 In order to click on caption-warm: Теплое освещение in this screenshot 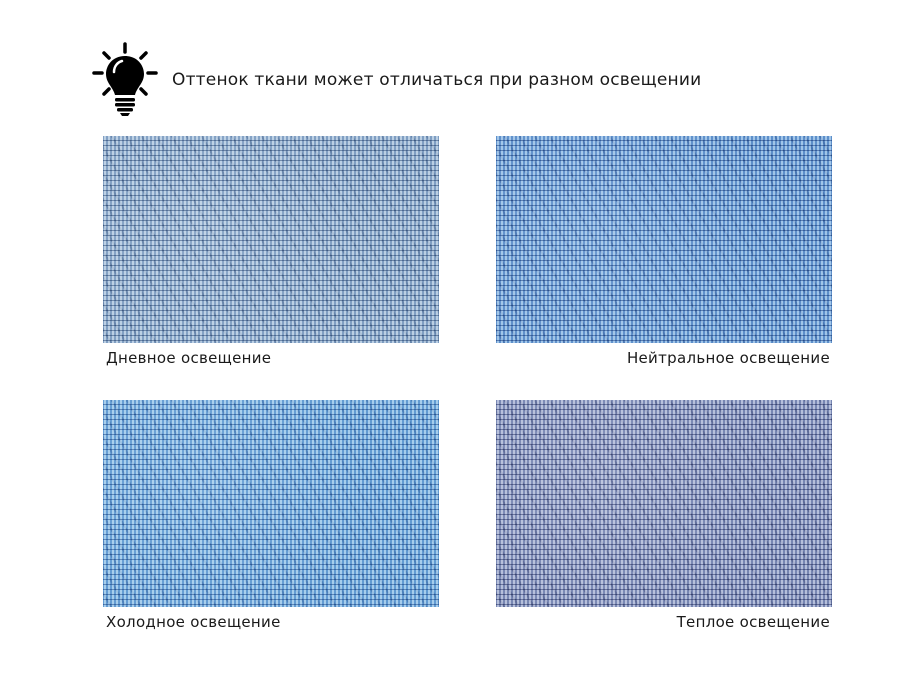, I will do `click(753, 622)`.